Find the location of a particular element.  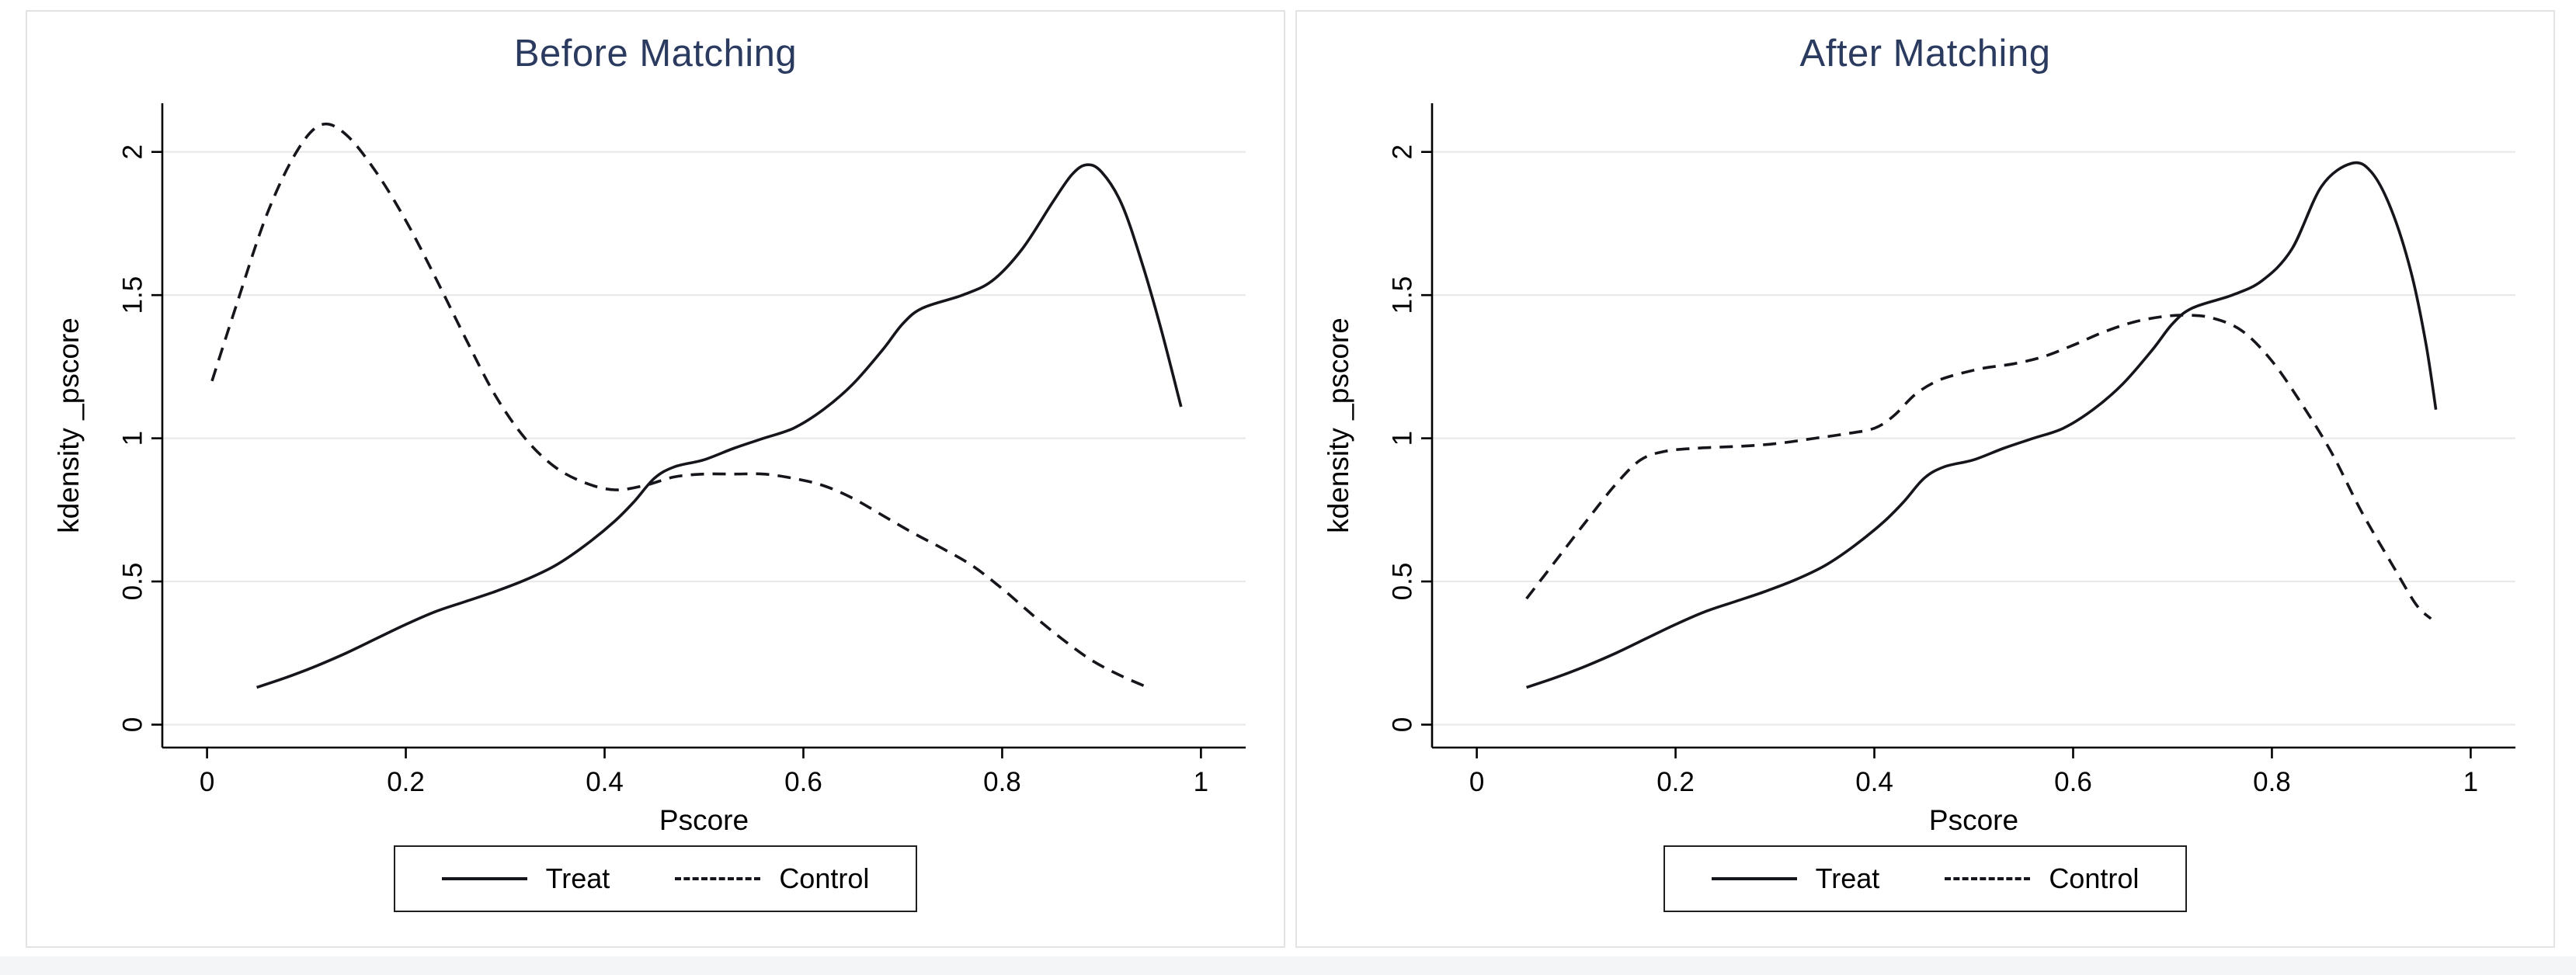

chart-title-before: Before Matching is located at coordinates (655, 54).